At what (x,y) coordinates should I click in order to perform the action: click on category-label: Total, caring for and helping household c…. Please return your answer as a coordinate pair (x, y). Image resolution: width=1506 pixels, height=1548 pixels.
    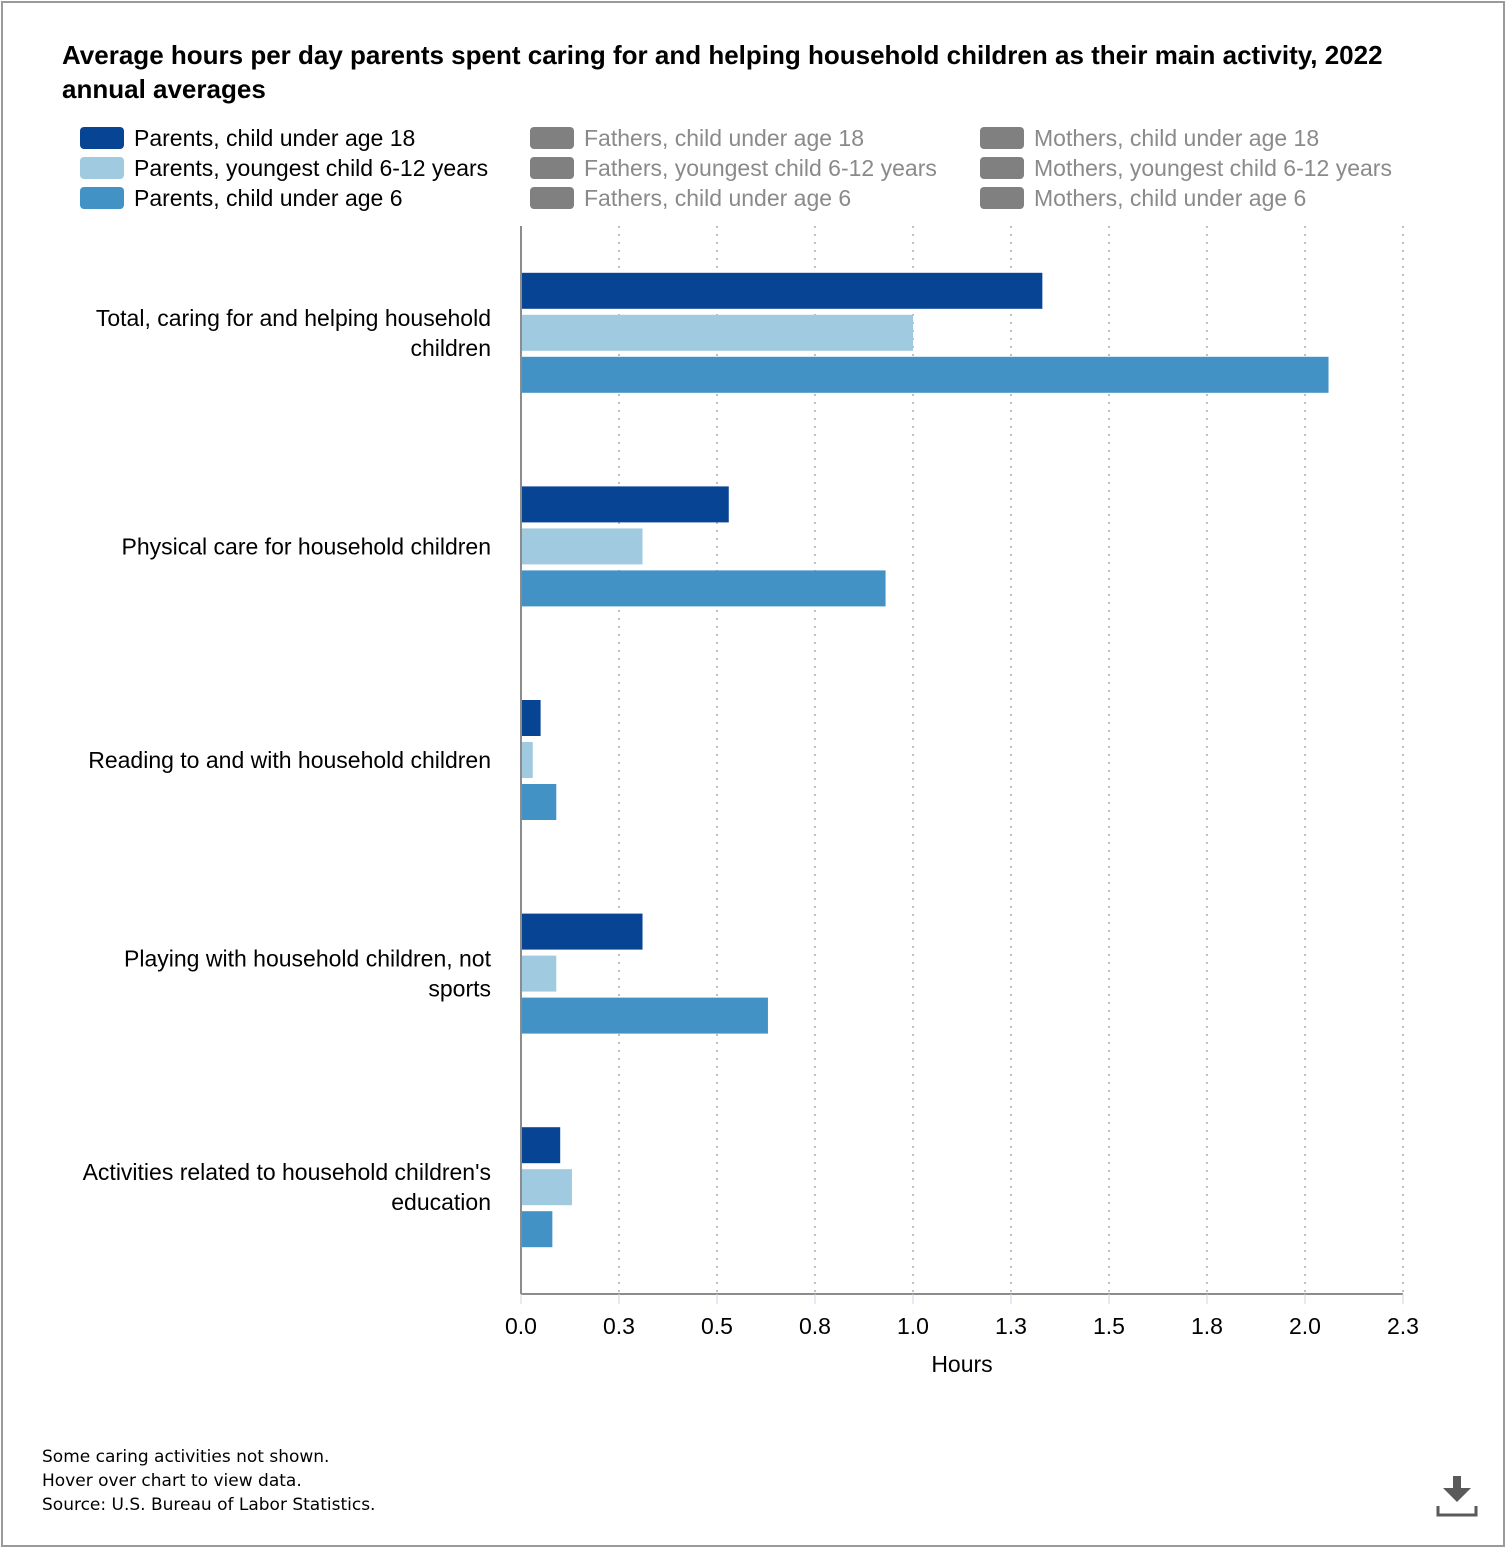
    Looking at the image, I should click on (293, 333).